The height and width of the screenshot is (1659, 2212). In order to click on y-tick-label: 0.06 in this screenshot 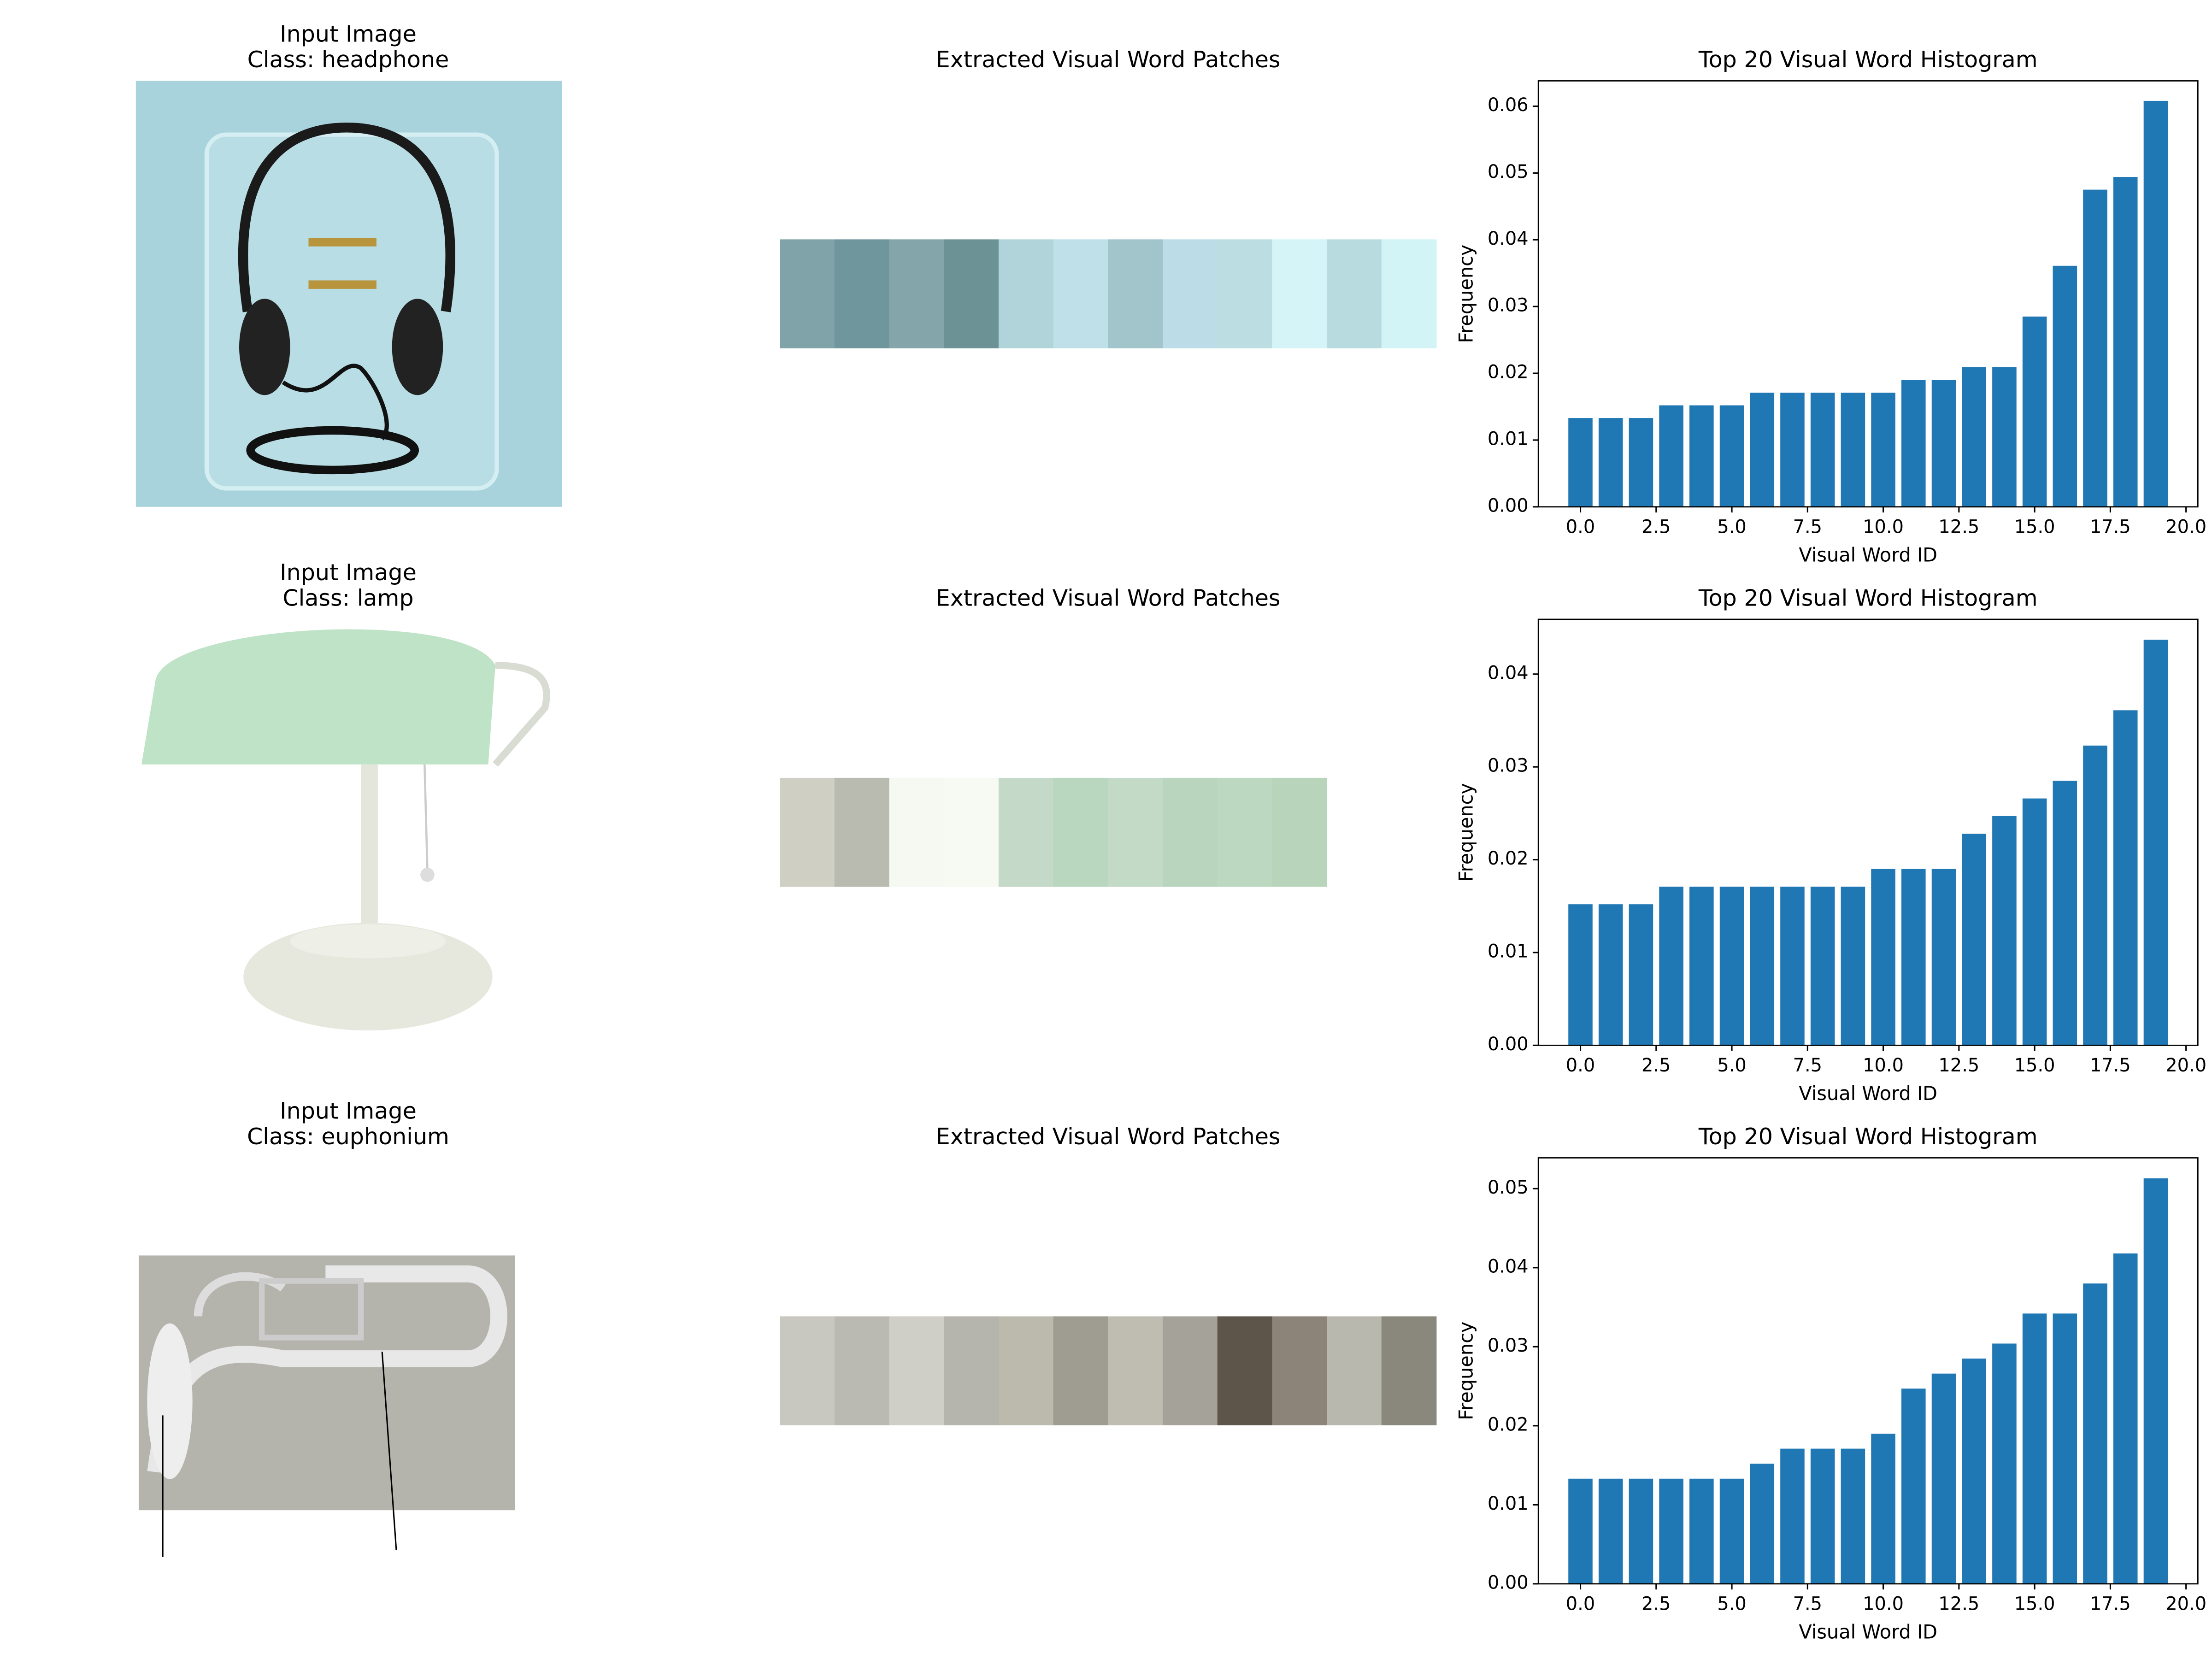, I will do `click(1508, 105)`.